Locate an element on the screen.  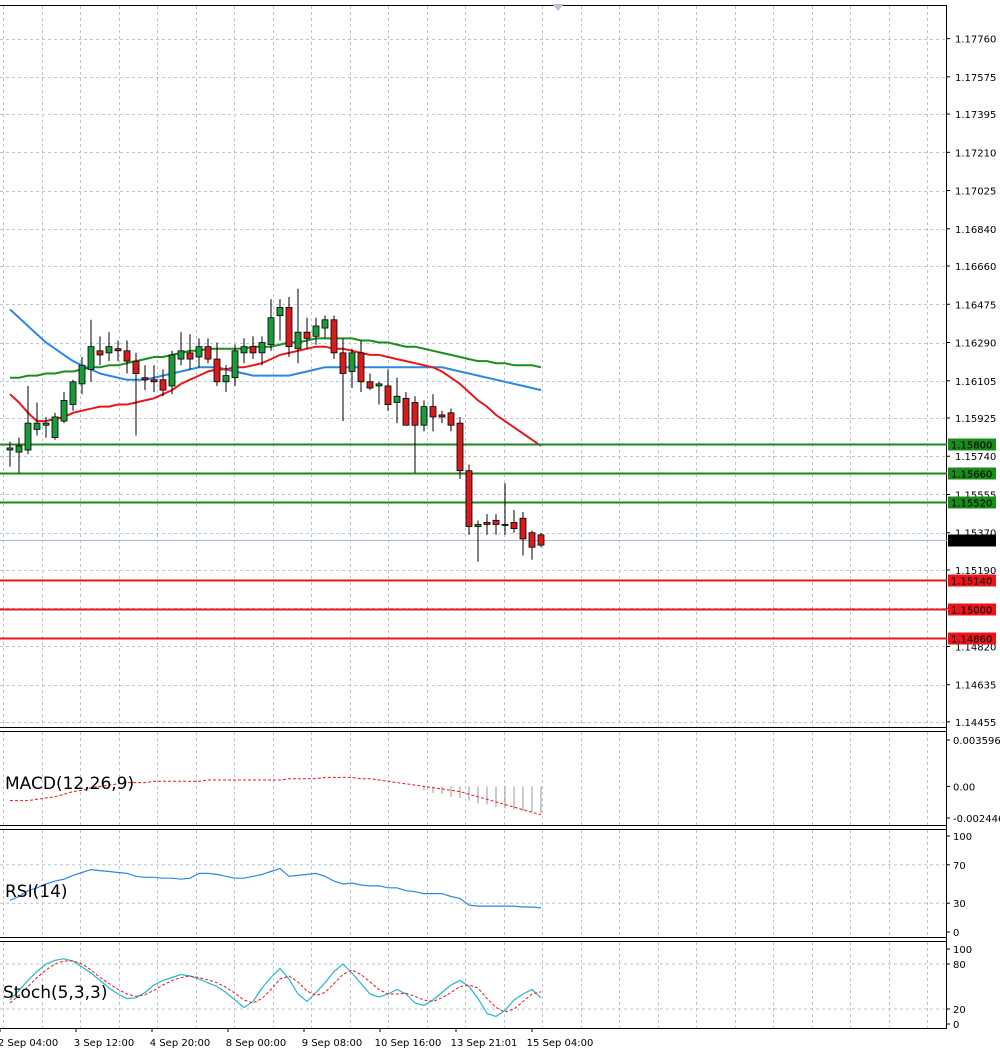
price-level-label: 1.14860 is located at coordinates (971, 640).